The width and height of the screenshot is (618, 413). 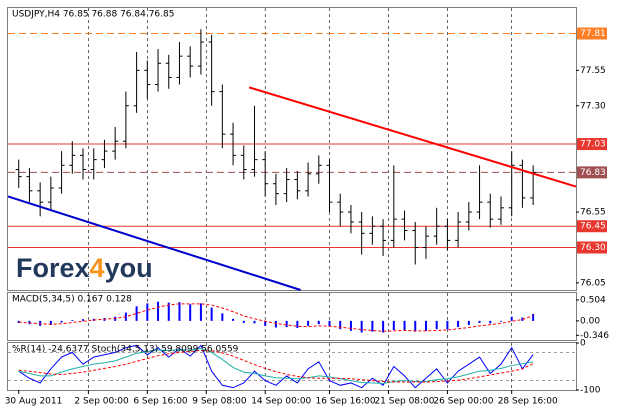 I want to click on level-label: 76.83, so click(x=593, y=173).